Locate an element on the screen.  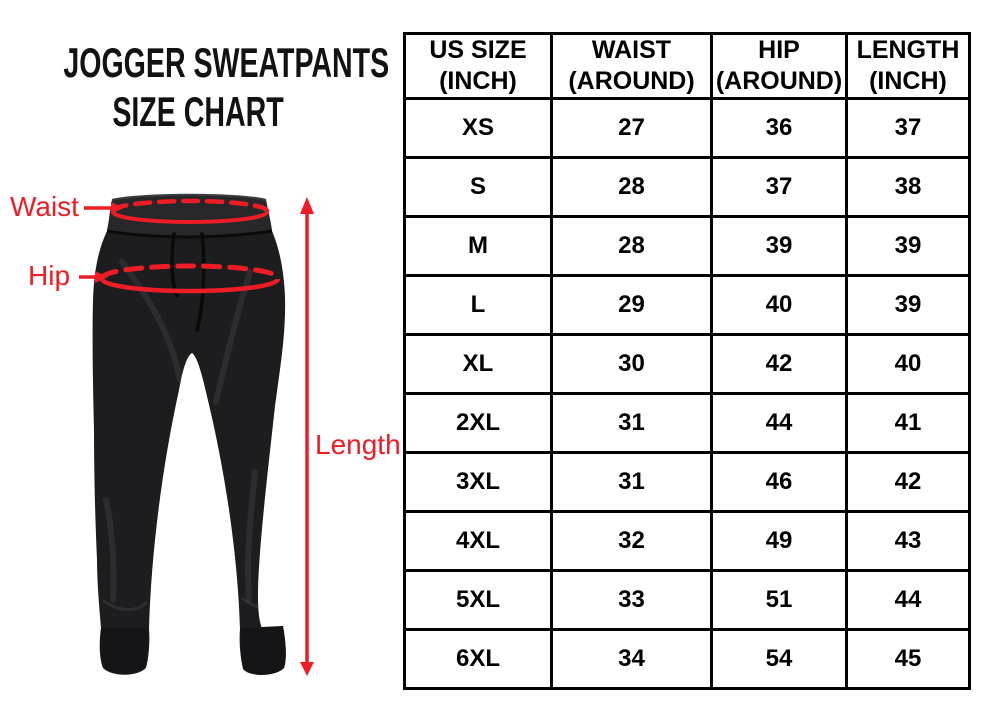
right-cuff is located at coordinates (263, 650).